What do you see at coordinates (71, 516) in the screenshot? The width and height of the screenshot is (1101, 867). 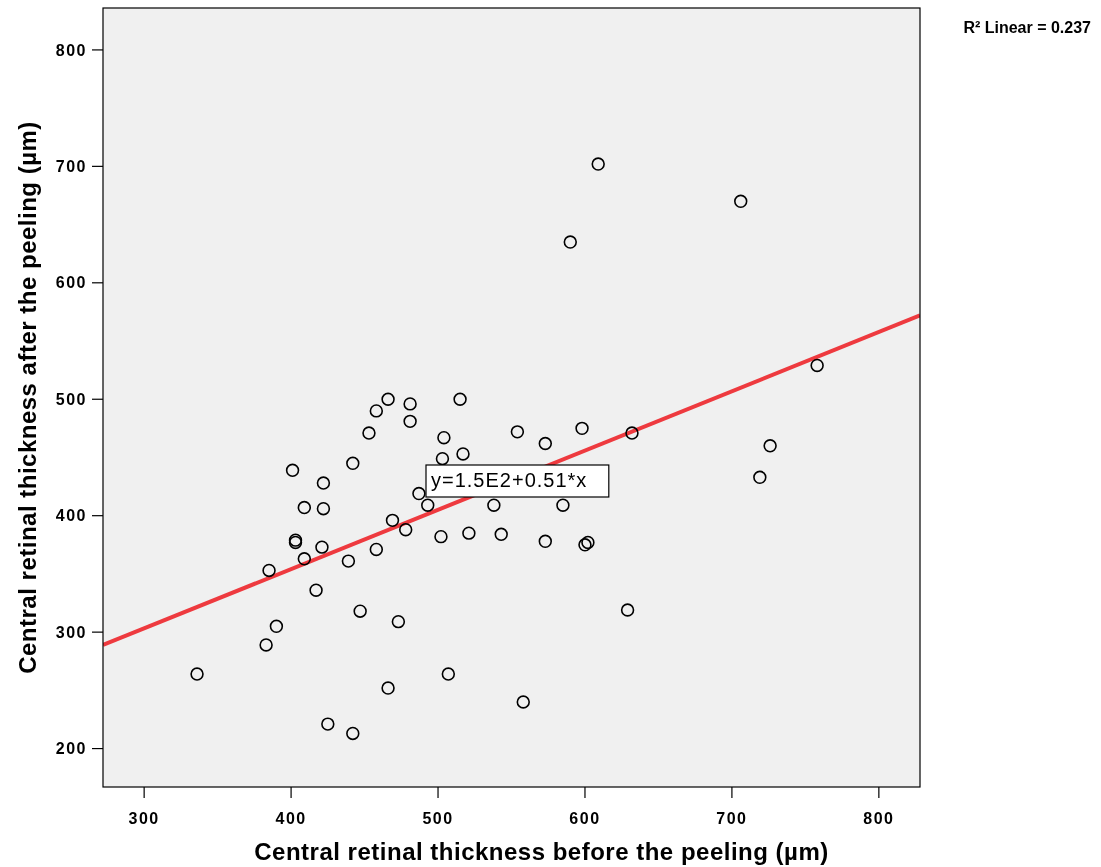 I see `y-tick-label: 400` at bounding box center [71, 516].